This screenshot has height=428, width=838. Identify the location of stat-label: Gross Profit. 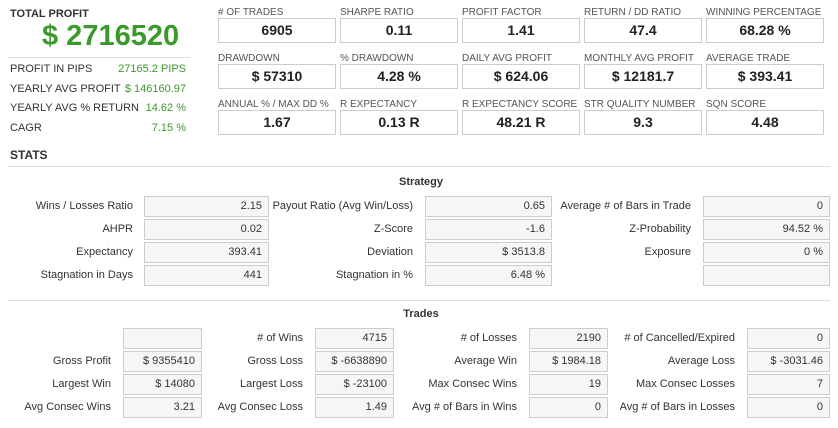
(81, 361).